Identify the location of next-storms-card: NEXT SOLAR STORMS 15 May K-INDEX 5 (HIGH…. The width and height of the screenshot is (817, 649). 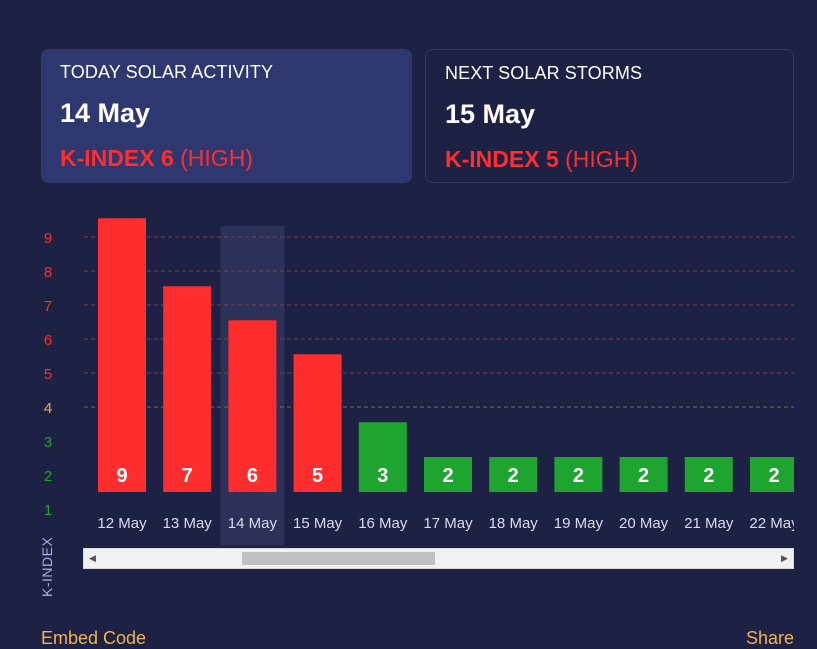
(609, 116).